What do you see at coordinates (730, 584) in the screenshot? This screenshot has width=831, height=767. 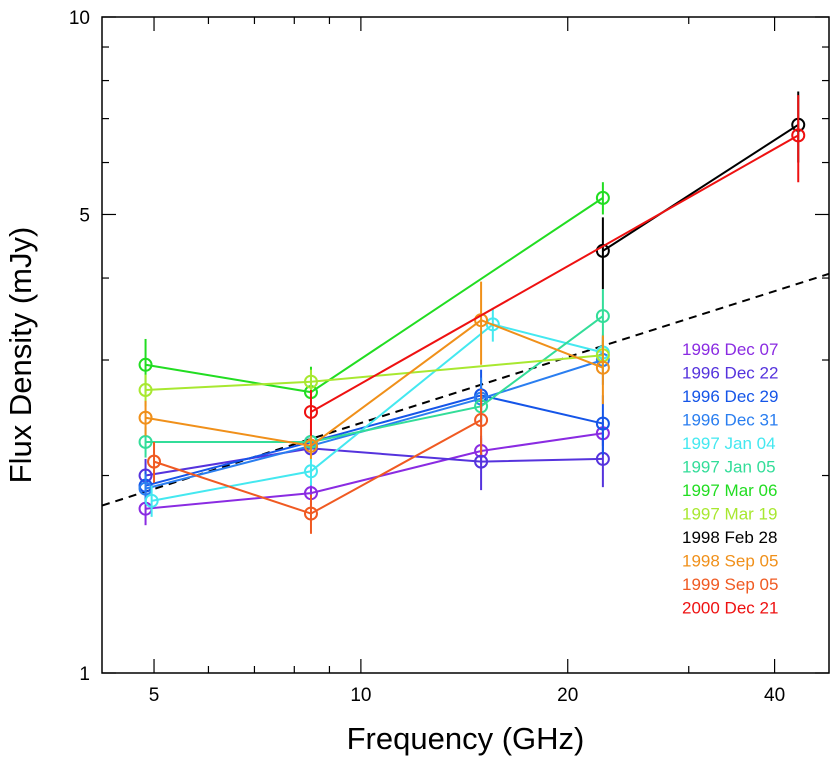 I see `legend-entry: 1999 Sep 05` at bounding box center [730, 584].